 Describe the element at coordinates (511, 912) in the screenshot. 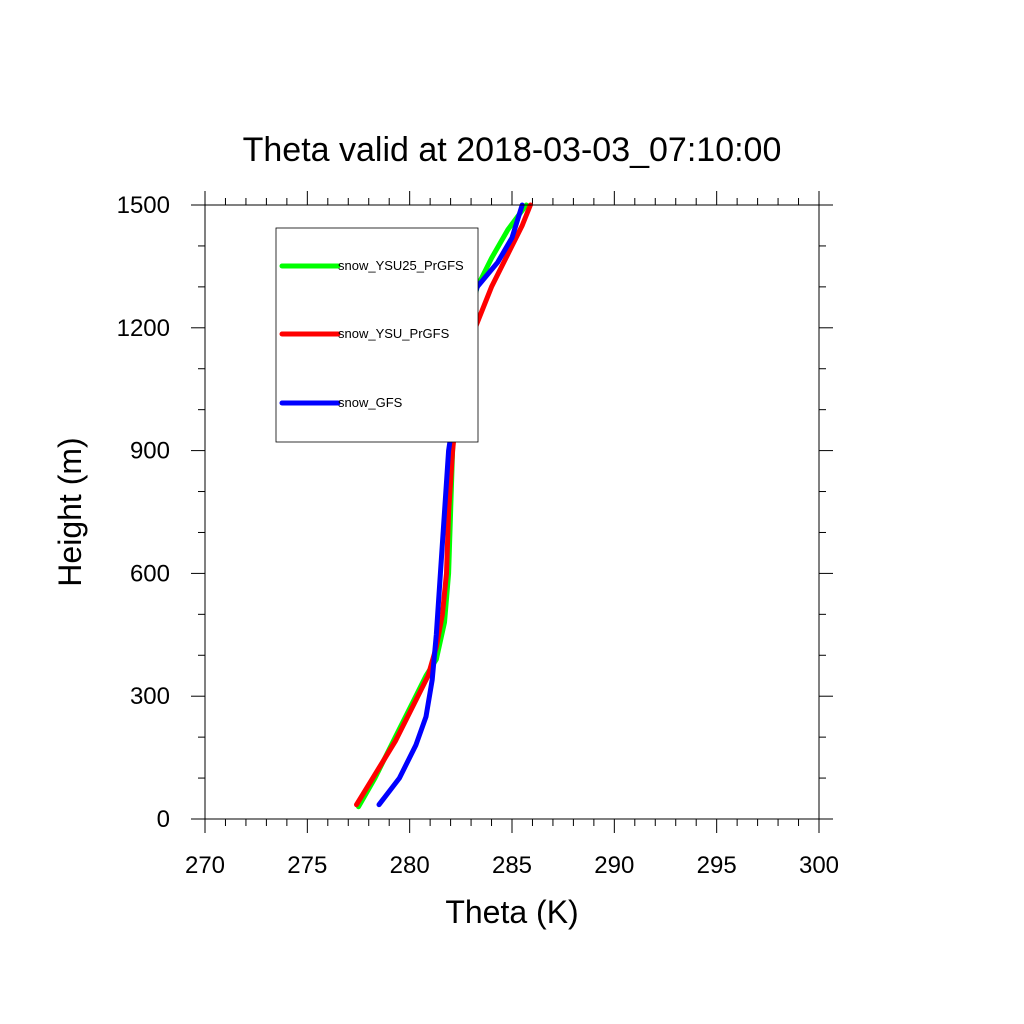

I see `x-axis-title: Theta (K)` at that location.